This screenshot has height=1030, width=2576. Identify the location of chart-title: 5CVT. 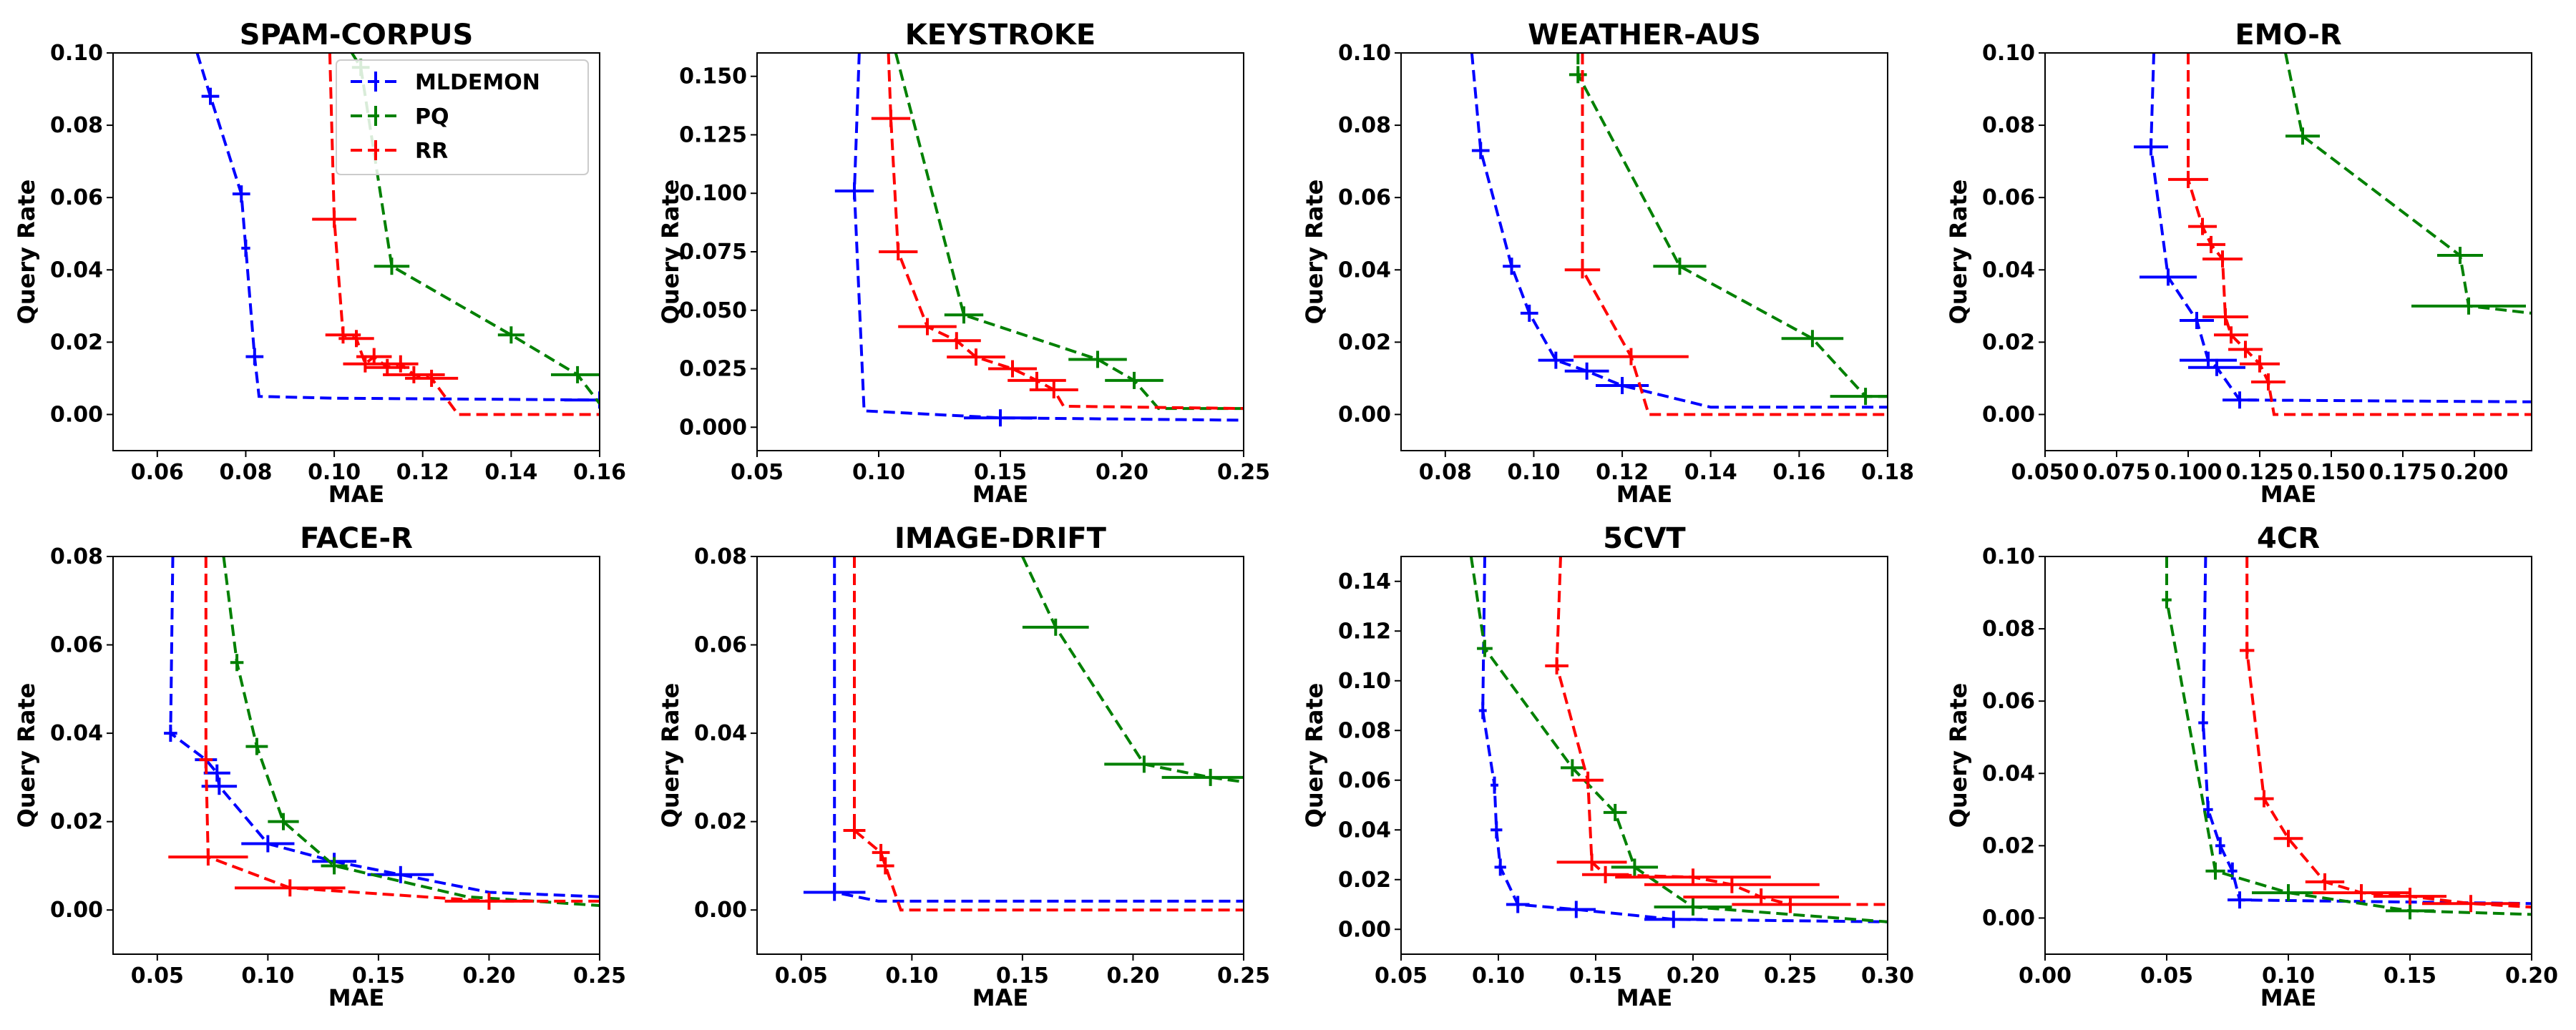
(1644, 538).